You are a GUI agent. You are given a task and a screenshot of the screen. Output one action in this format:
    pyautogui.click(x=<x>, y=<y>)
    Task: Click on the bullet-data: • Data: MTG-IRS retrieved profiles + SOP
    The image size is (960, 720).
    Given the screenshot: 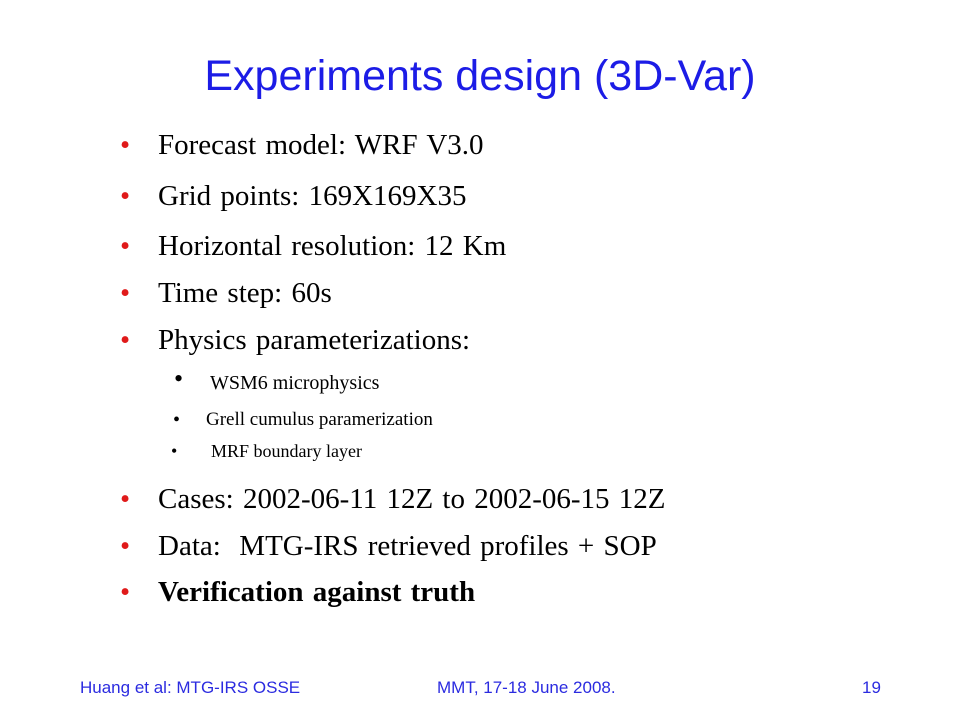 What is the action you would take?
    pyautogui.click(x=388, y=546)
    